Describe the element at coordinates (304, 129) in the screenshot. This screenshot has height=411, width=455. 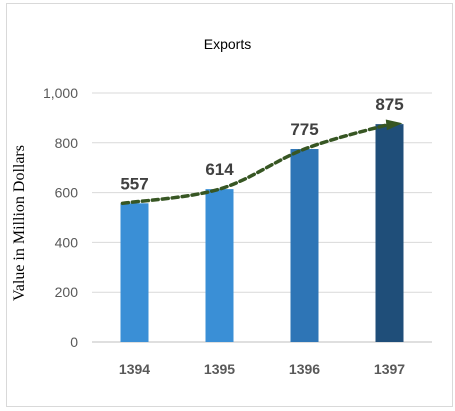
I see `data-label: 775` at that location.